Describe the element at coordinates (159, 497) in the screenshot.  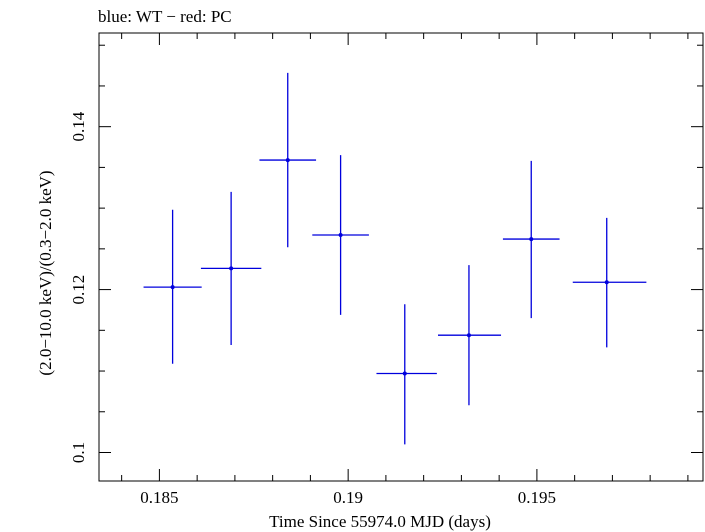
I see `x-tick-label: 0.185` at that location.